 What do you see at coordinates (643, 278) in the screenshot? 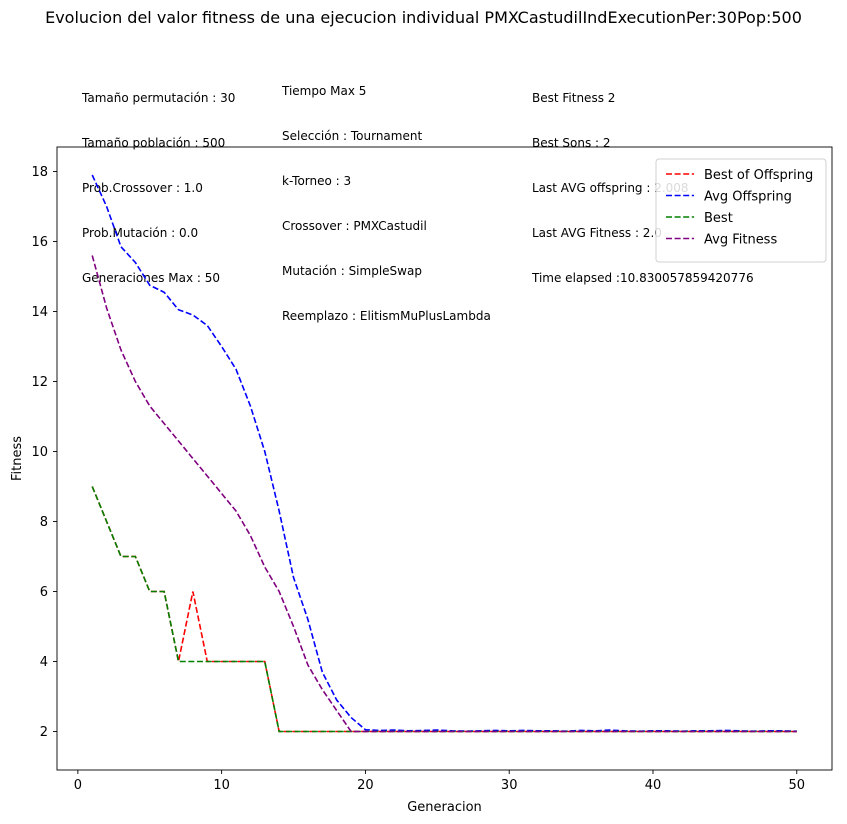
I see `info-line: Time elapsed :10.830057859420776` at bounding box center [643, 278].